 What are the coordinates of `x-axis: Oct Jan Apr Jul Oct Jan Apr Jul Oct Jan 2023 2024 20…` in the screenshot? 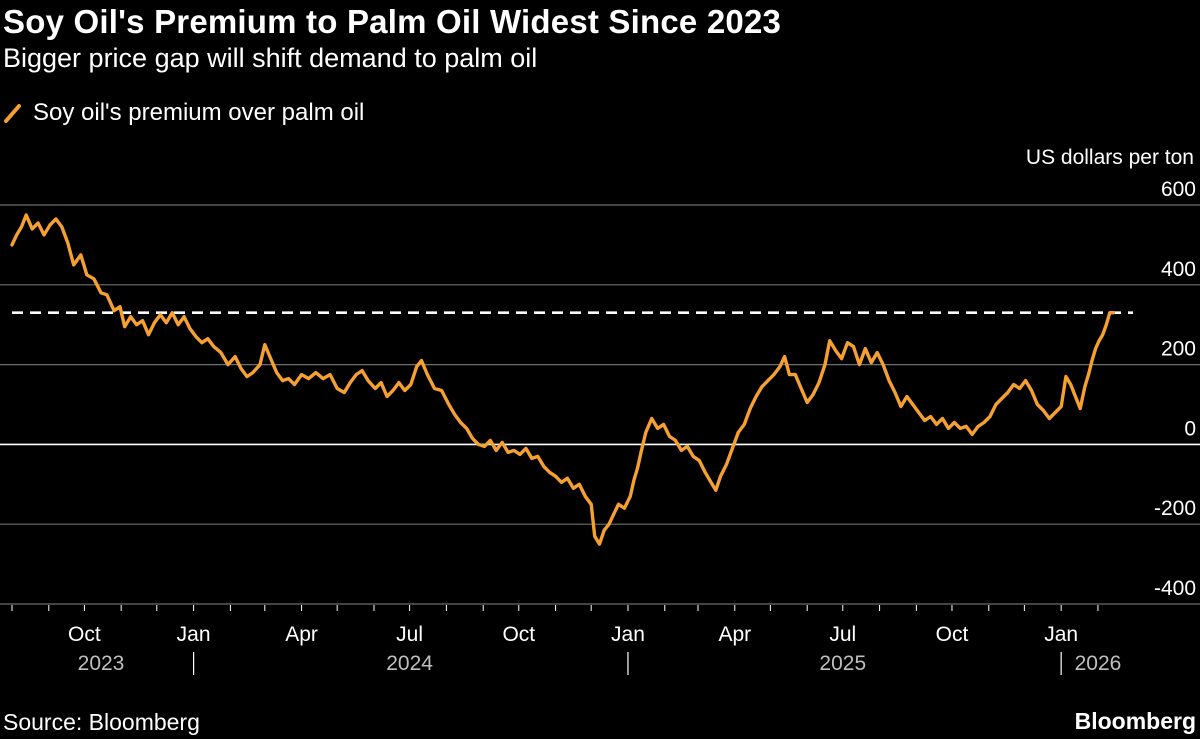 It's located at (566, 640).